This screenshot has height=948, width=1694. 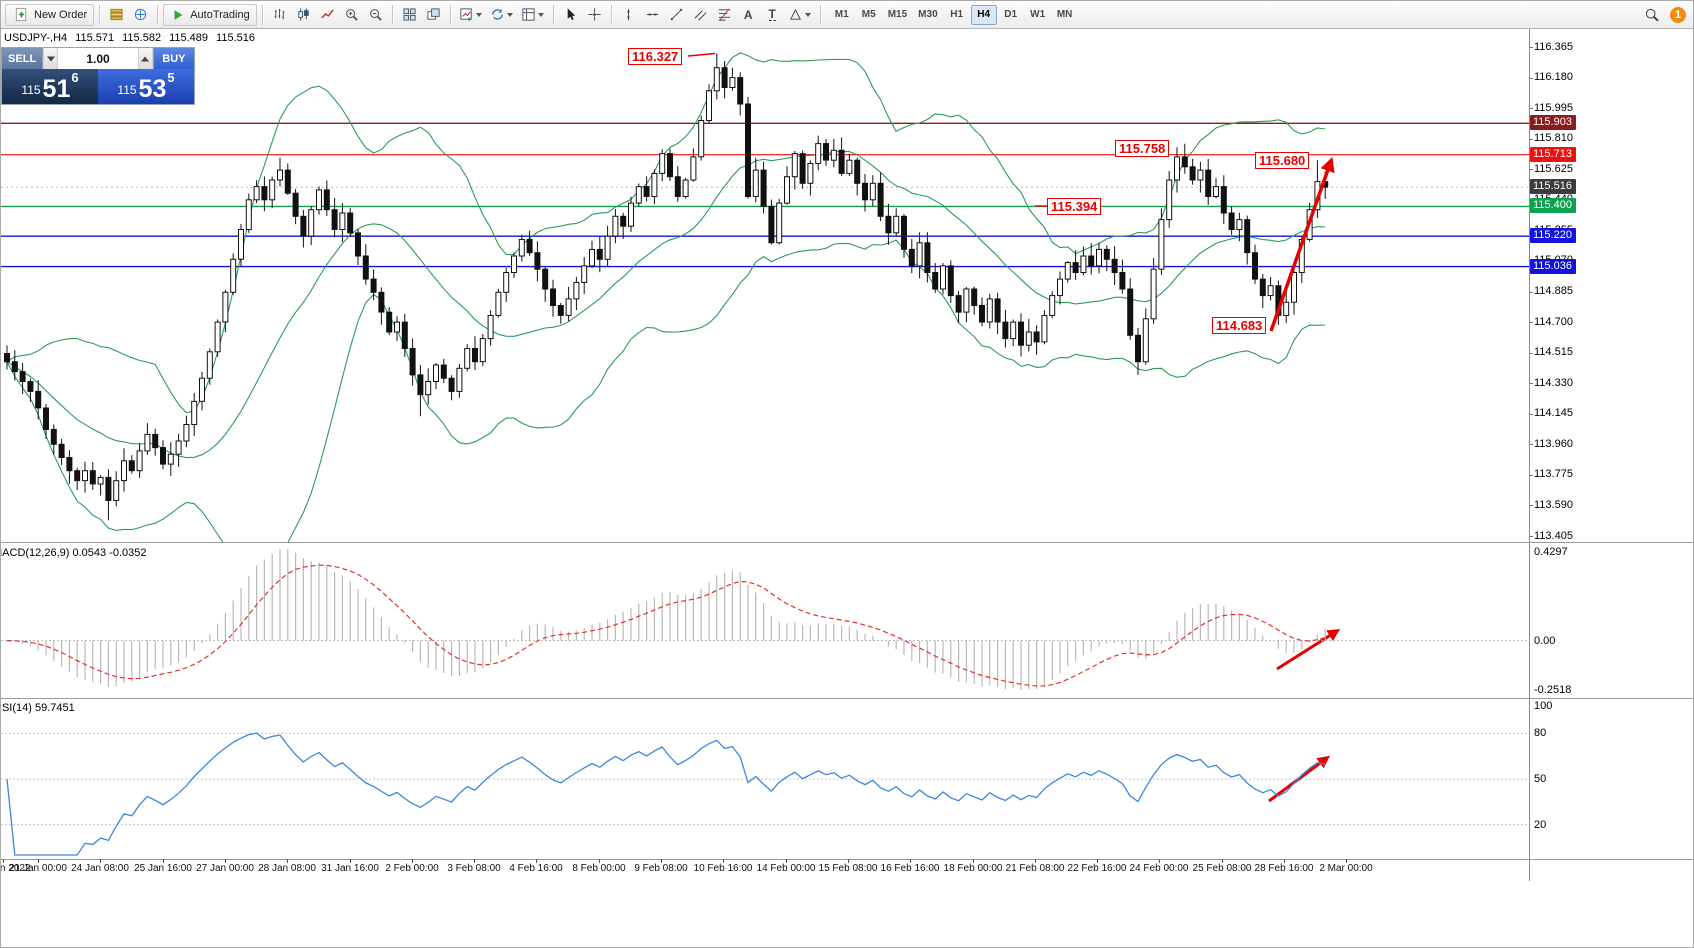 I want to click on timeframe-H1: H1, so click(x=957, y=14).